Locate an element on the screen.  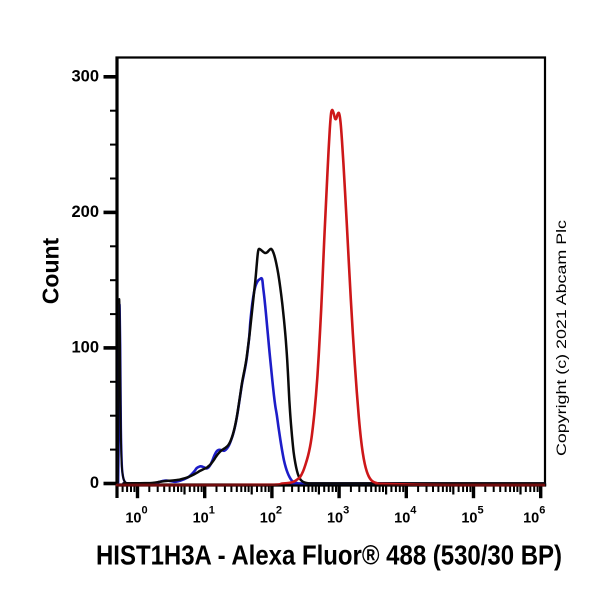
svg-text: 100 is located at coordinates (85, 347).